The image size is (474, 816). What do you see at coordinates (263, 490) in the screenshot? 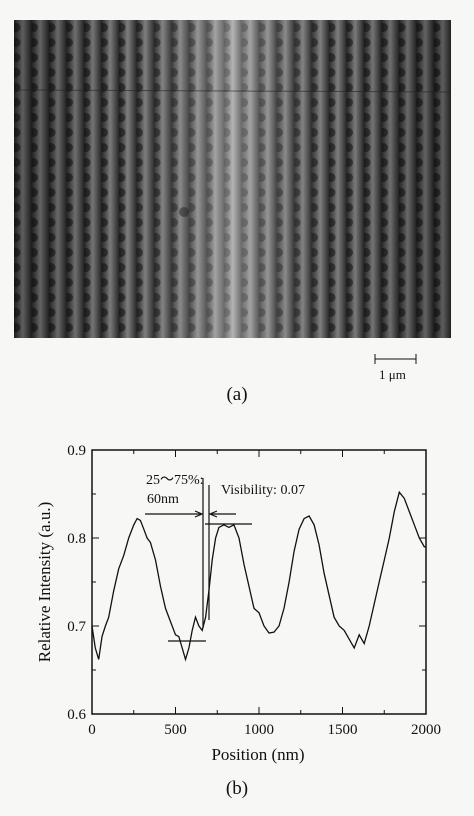
I see `visibility-label: Visibility: 0.07` at bounding box center [263, 490].